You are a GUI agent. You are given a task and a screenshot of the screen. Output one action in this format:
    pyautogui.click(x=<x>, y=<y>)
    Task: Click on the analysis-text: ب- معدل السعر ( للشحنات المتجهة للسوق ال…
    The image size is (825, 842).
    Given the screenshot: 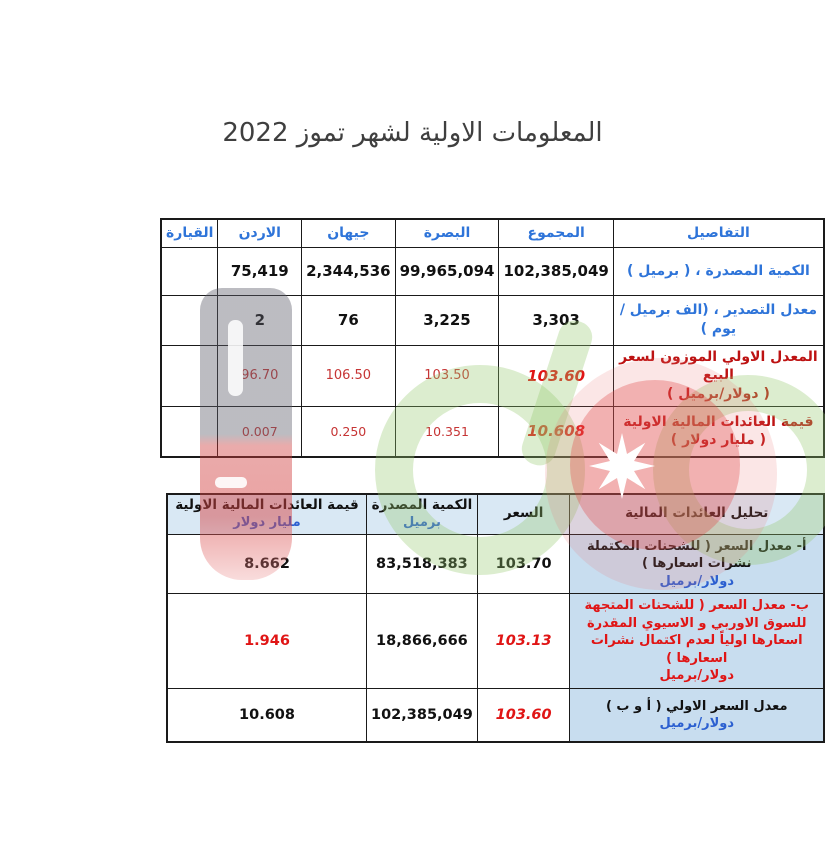 What is the action you would take?
    pyautogui.click(x=696, y=632)
    